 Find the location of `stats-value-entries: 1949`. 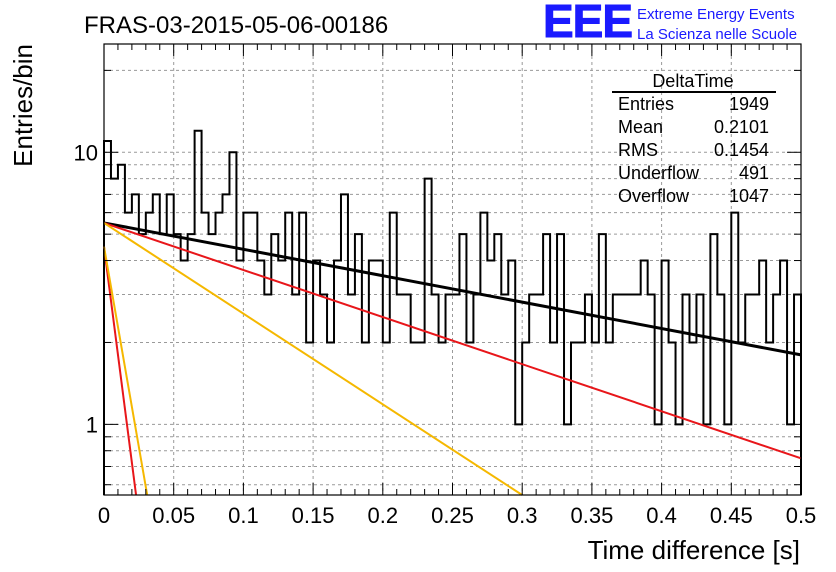

stats-value-entries: 1949 is located at coordinates (749, 104).